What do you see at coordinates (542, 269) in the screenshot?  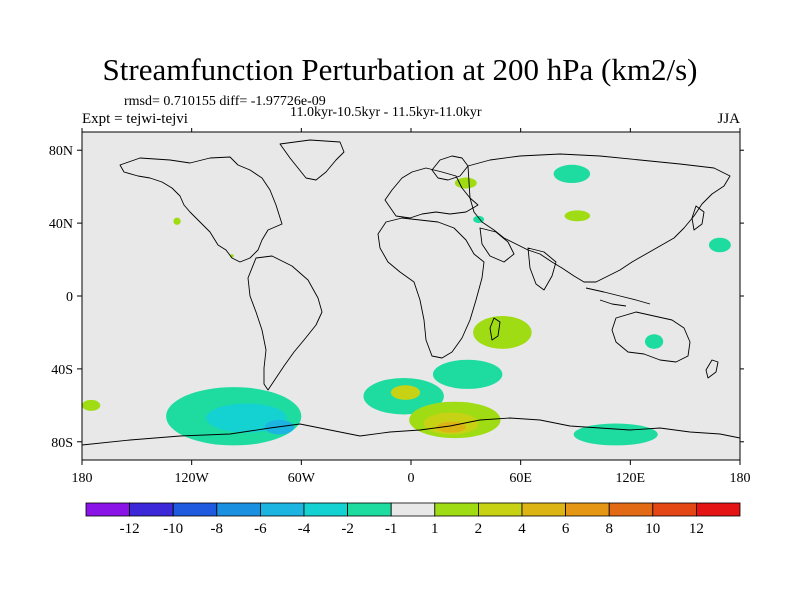 I see `coast-india` at bounding box center [542, 269].